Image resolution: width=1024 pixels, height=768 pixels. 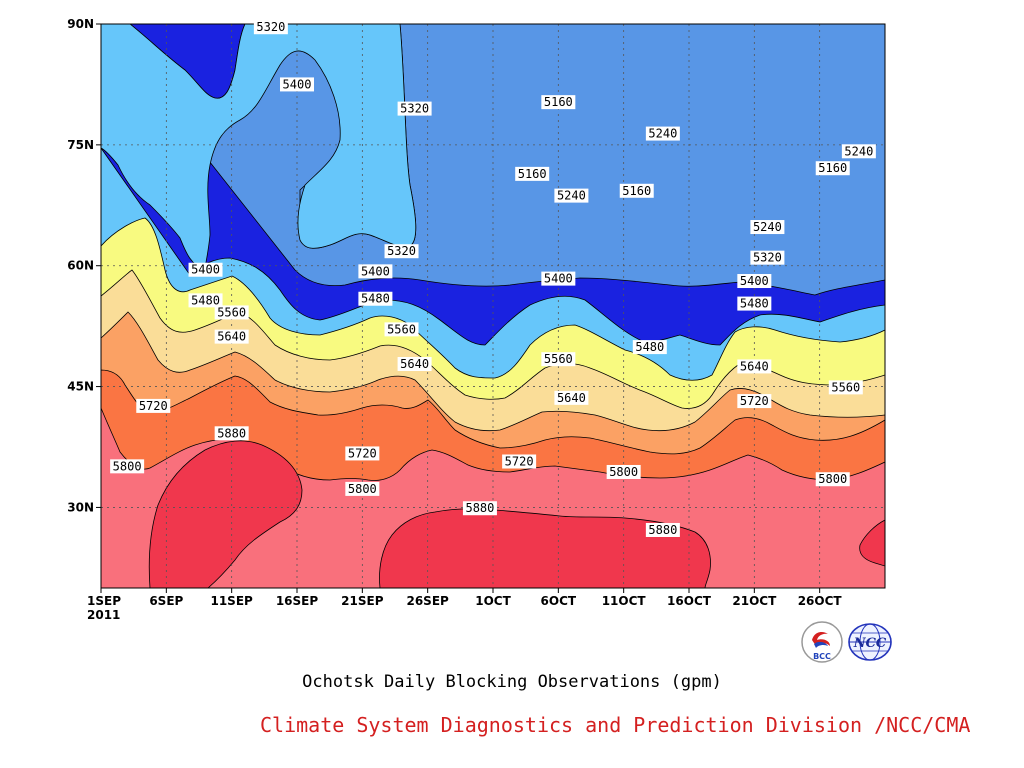 What do you see at coordinates (624, 601) in the screenshot?
I see `x-tick-label: 11OCT` at bounding box center [624, 601].